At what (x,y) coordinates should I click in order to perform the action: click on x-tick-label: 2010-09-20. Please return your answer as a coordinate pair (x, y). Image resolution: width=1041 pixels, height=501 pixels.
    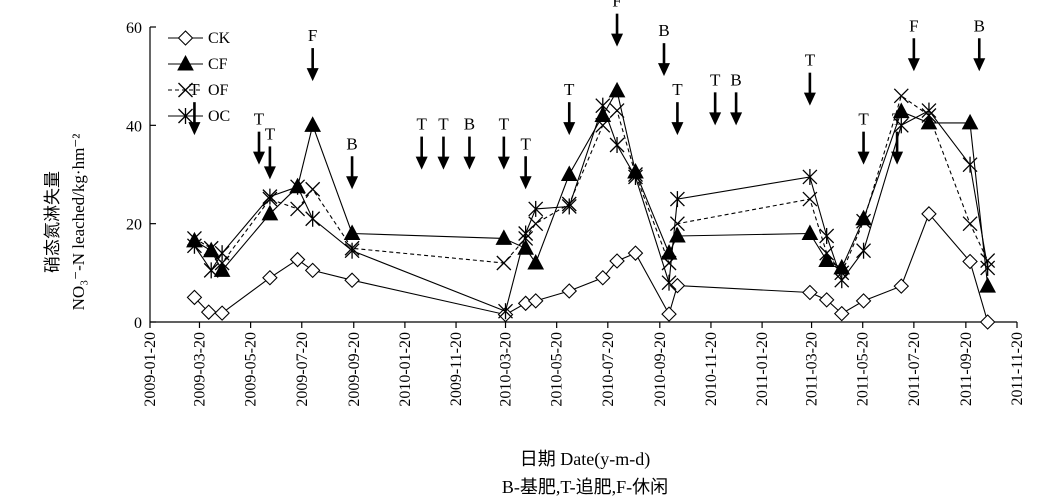
    Looking at the image, I should click on (660, 369).